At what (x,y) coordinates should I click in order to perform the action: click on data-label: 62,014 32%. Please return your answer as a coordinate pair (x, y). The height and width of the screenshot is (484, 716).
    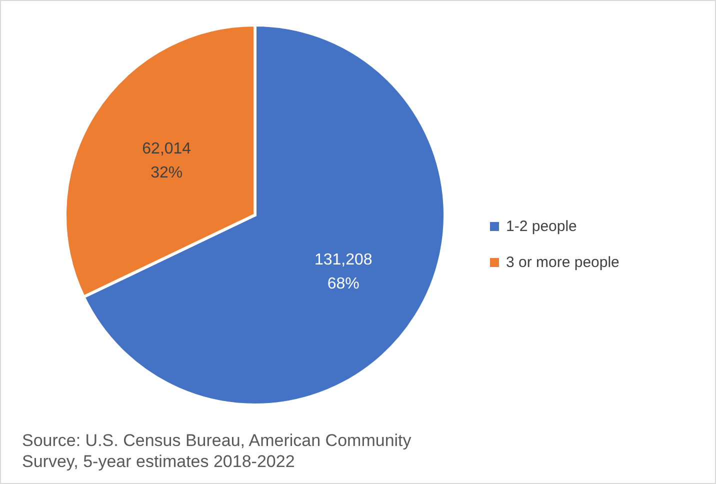
    Looking at the image, I should click on (167, 161).